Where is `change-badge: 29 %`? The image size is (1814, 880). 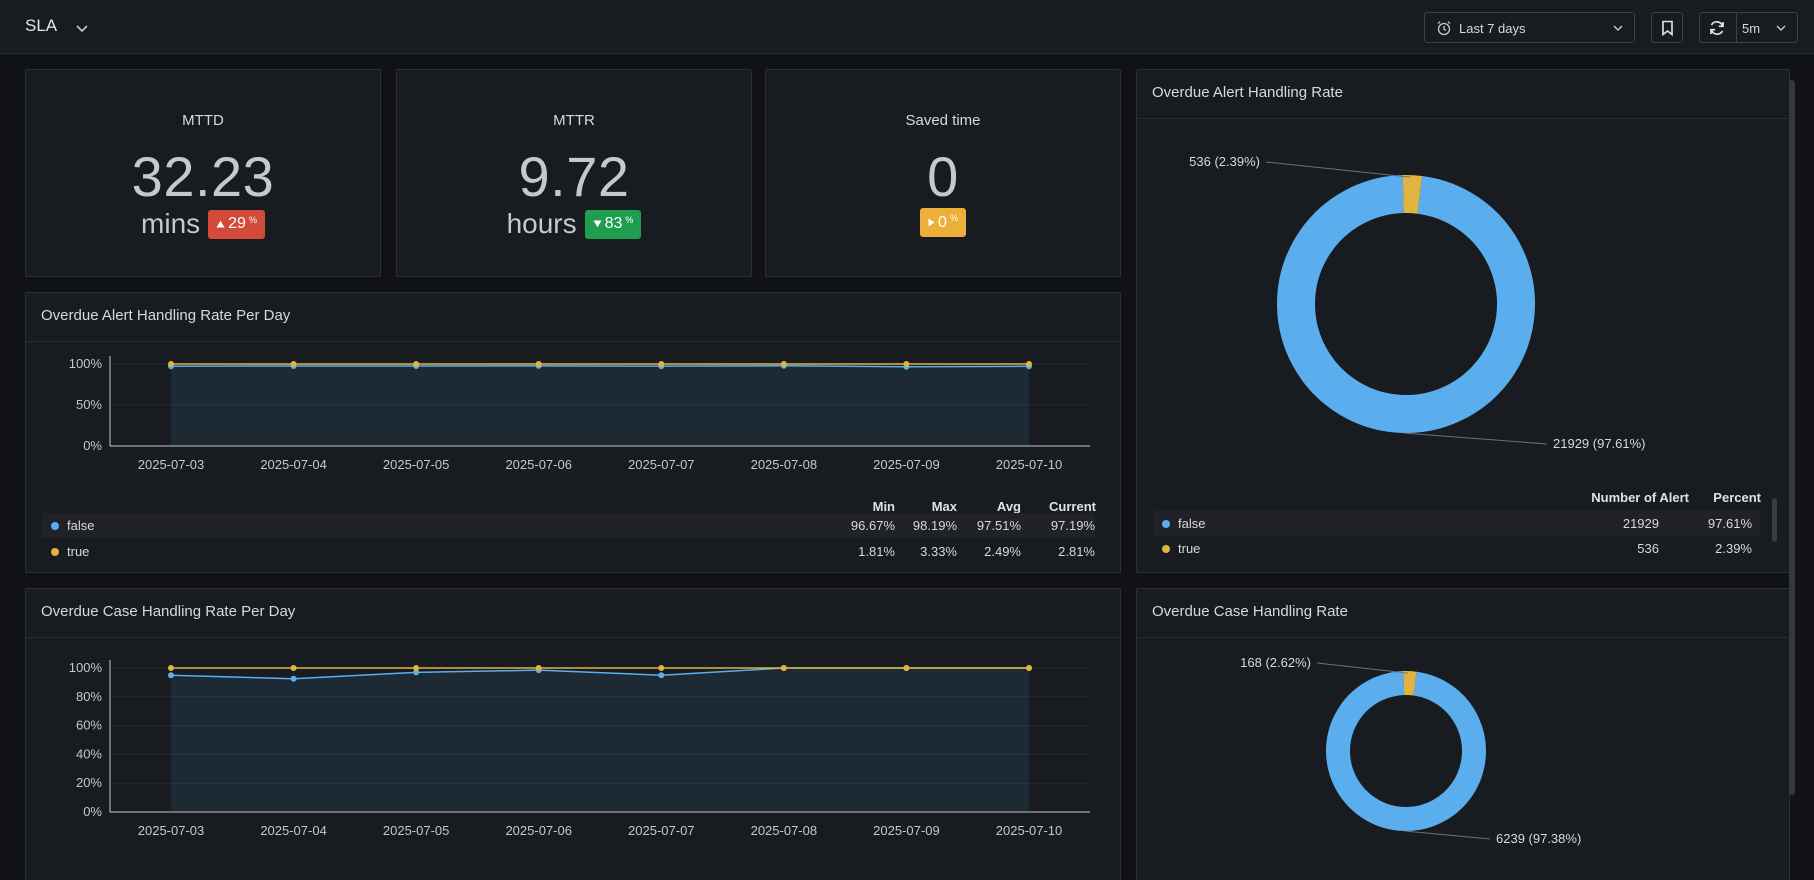 change-badge: 29 % is located at coordinates (236, 224).